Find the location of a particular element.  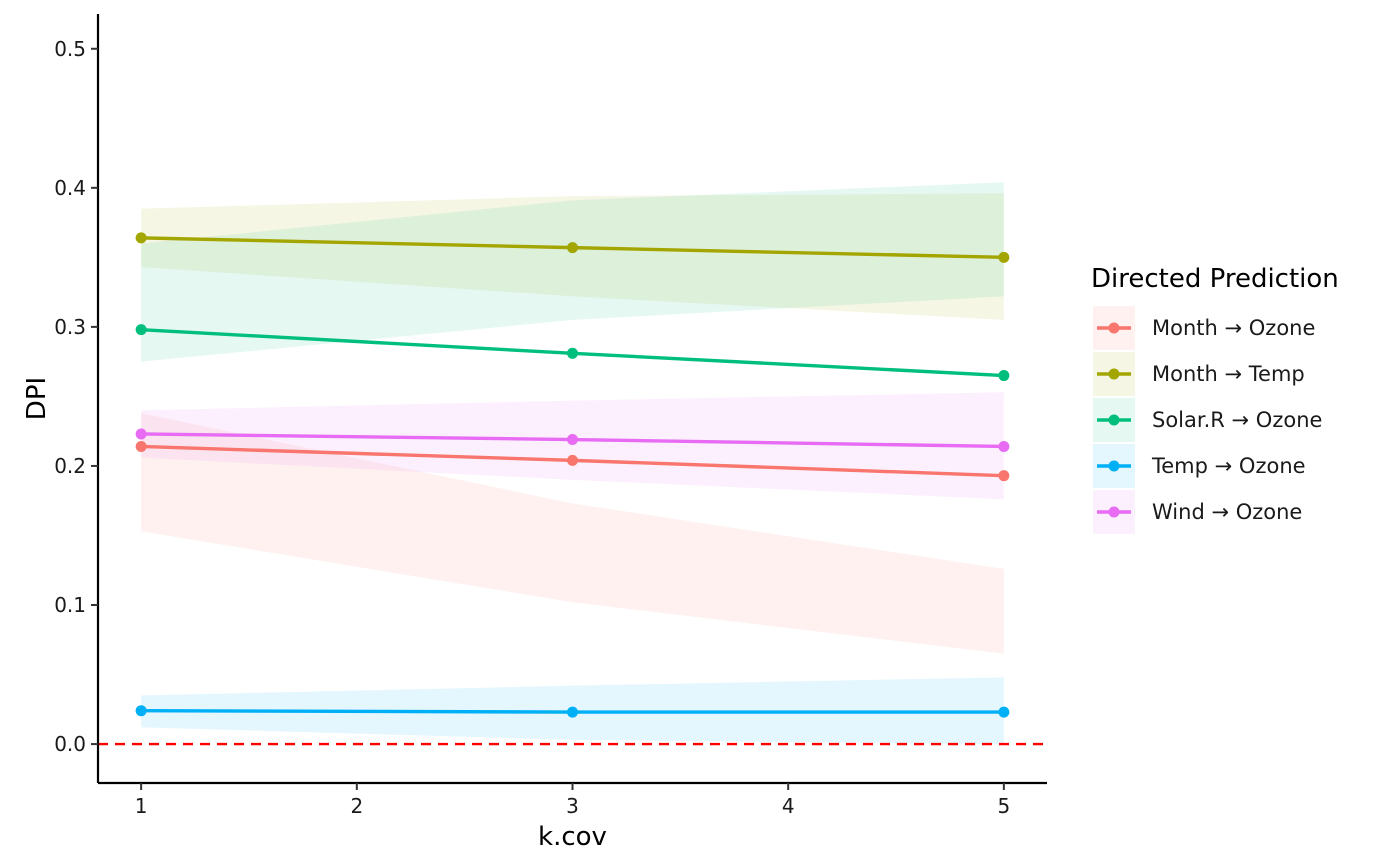

x-tick-label: 4 is located at coordinates (788, 806).